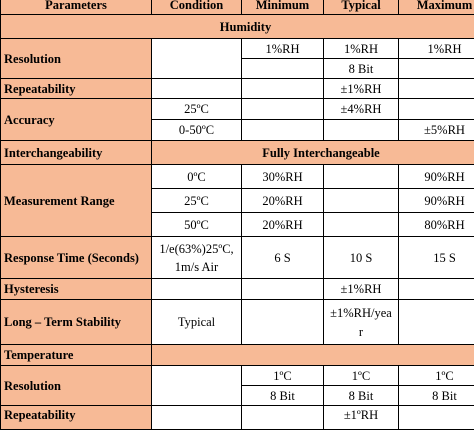 The height and width of the screenshot is (444, 474). What do you see at coordinates (196, 200) in the screenshot?
I see `cell-mr-cond2: 25ºC` at bounding box center [196, 200].